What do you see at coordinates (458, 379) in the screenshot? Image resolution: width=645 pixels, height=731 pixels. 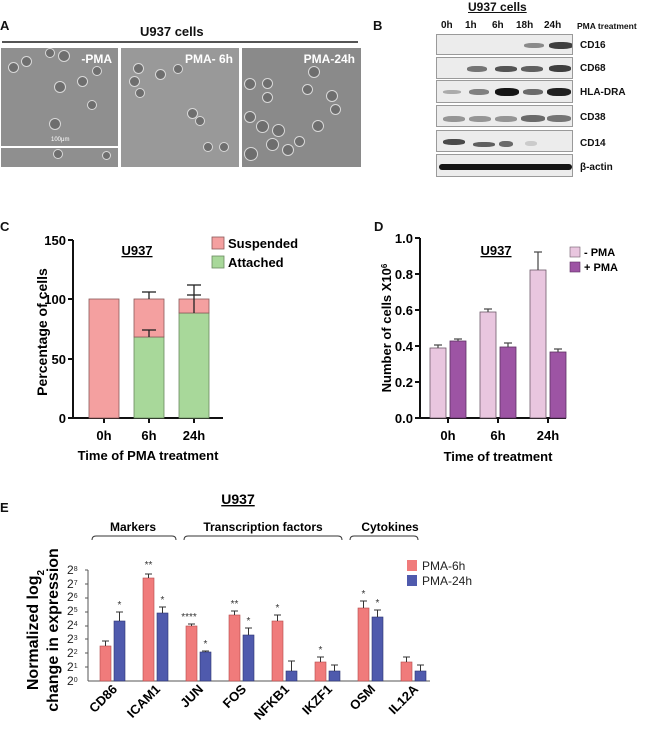 I see `bar-0h-plus-pma` at bounding box center [458, 379].